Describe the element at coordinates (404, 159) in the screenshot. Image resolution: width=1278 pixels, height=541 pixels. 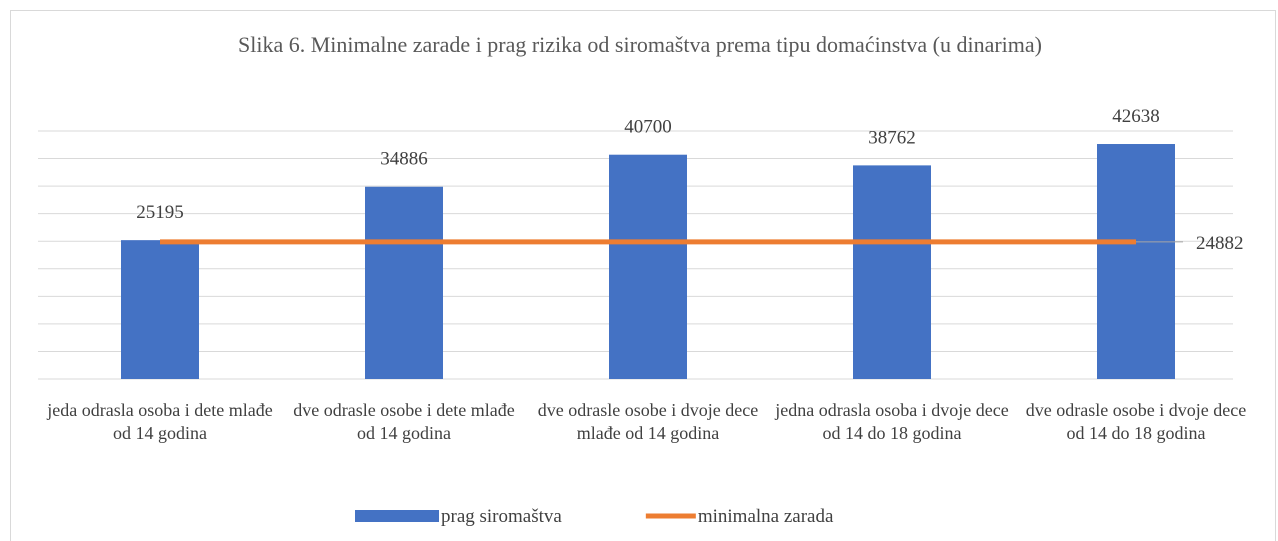
I see `data-label: 34886` at that location.